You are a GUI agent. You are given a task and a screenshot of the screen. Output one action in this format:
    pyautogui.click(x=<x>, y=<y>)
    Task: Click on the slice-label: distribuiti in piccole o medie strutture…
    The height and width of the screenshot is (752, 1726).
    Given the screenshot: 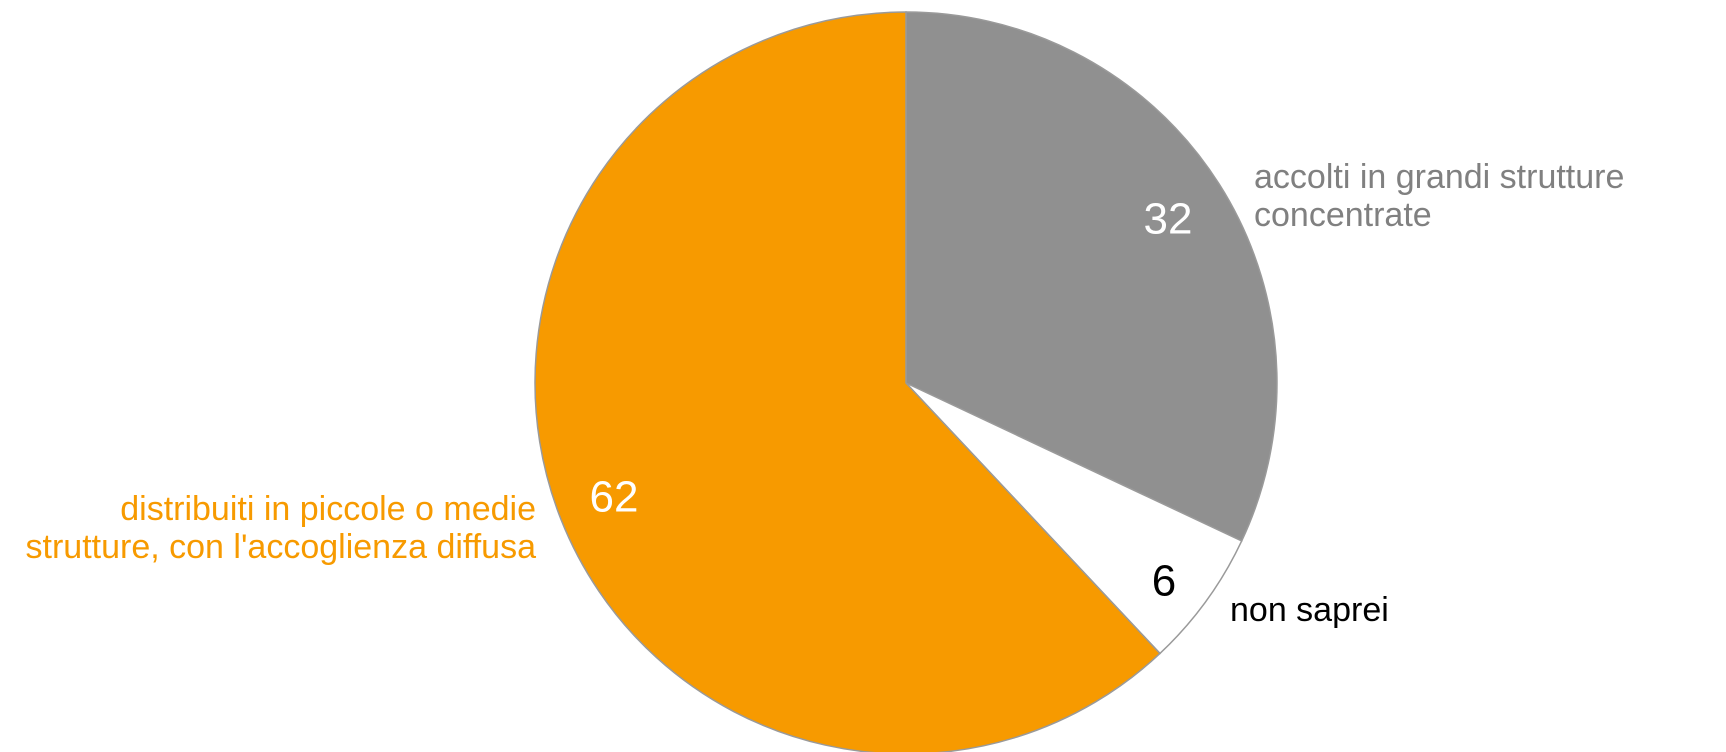 What is the action you would take?
    pyautogui.click(x=280, y=528)
    